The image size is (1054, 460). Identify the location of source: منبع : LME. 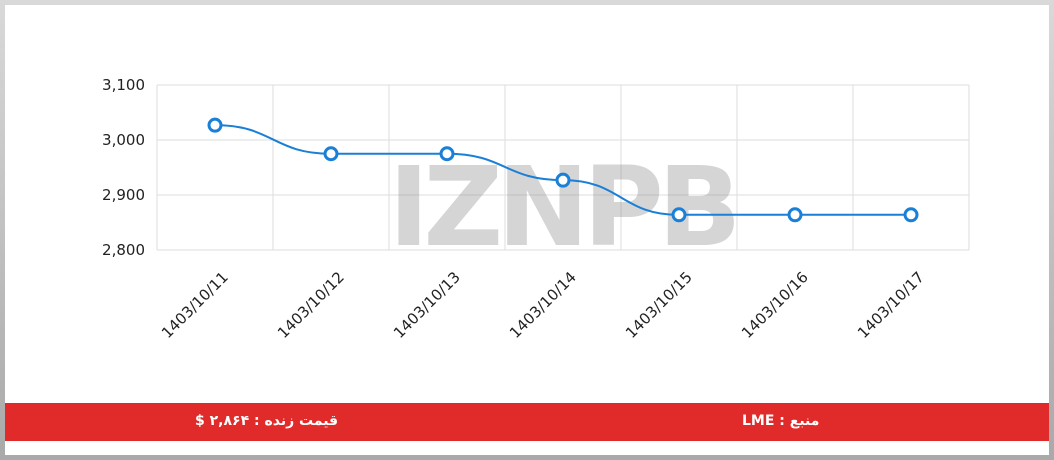
(781, 421).